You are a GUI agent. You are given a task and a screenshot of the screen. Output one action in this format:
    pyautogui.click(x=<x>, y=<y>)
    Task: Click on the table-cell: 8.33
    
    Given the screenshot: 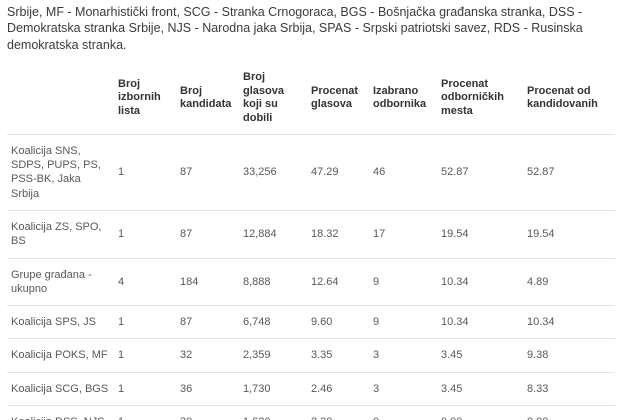 What is the action you would take?
    pyautogui.click(x=571, y=388)
    